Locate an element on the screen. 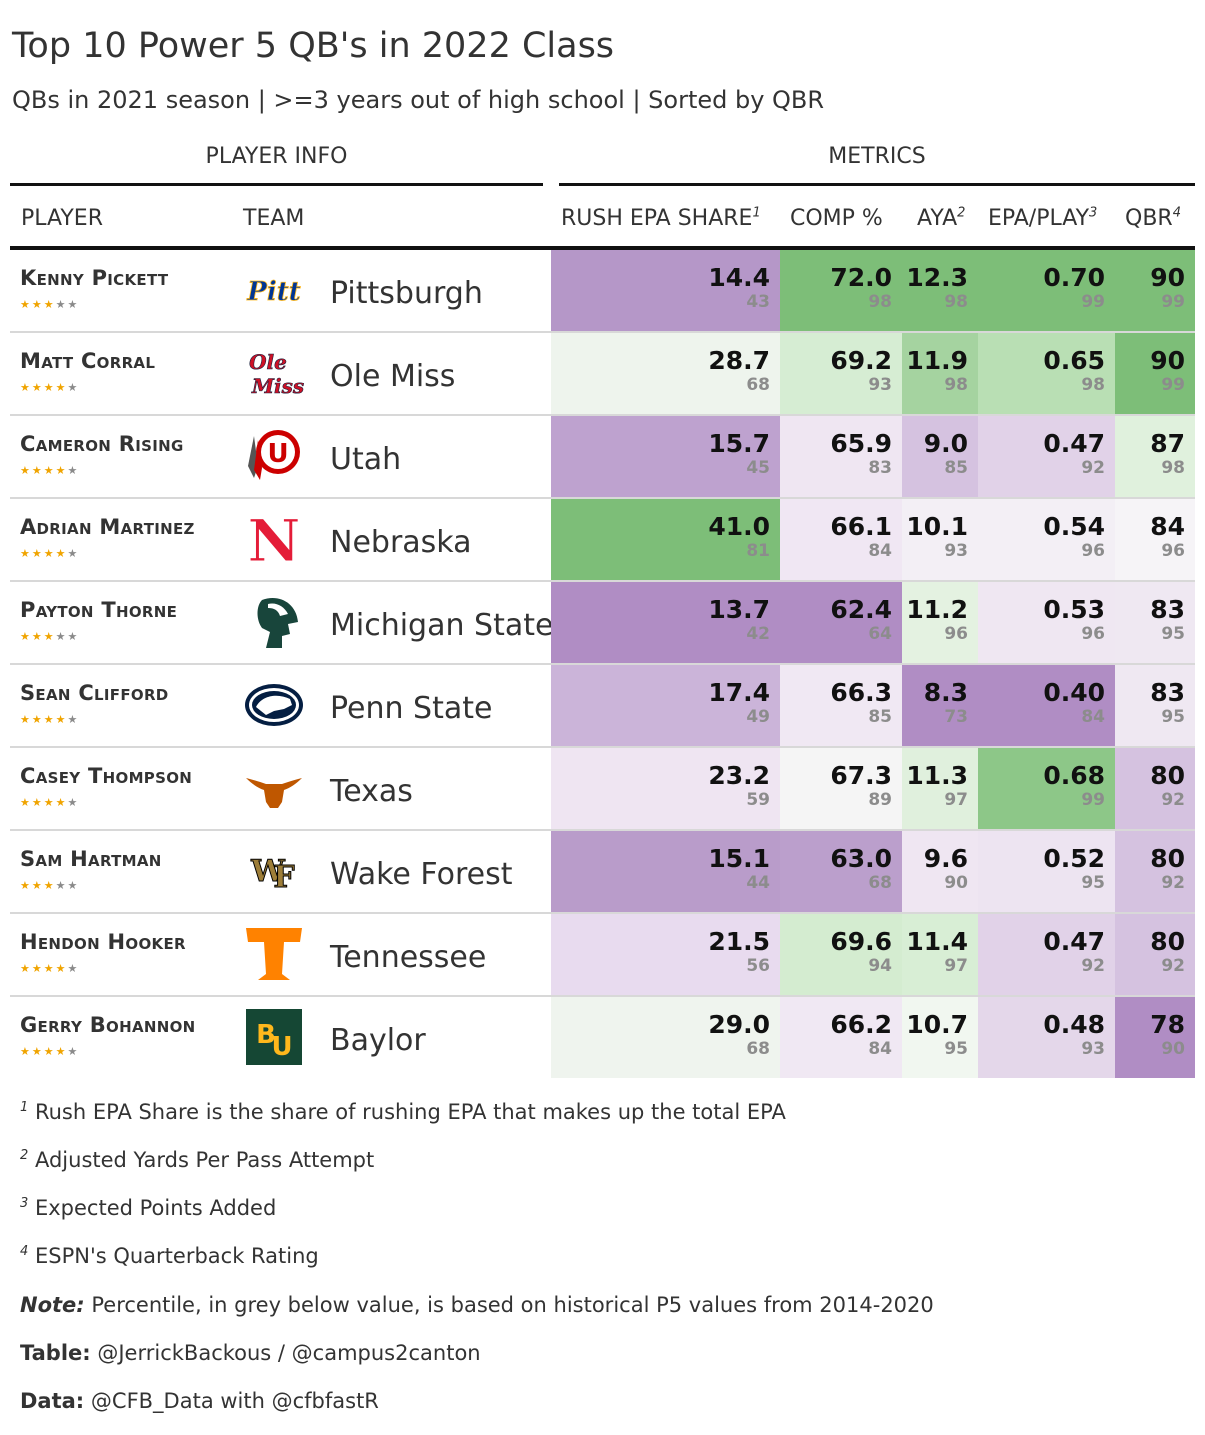 The width and height of the screenshot is (1205, 1435). team-name: Michigan State is located at coordinates (442, 625).